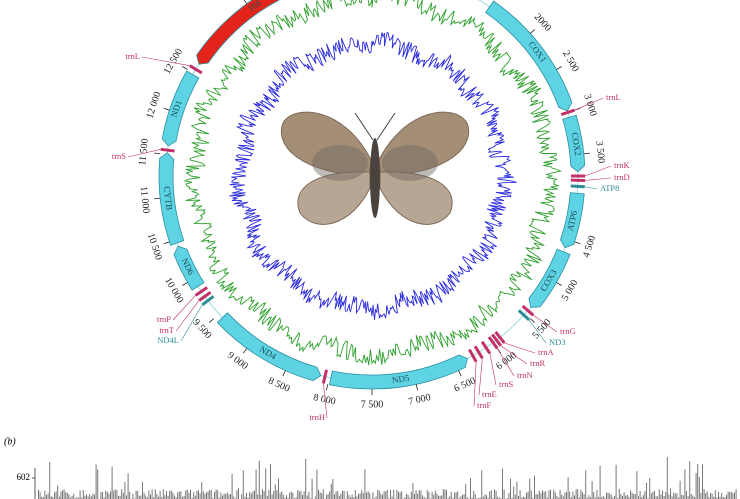  I want to click on position-label: 4 500, so click(589, 246).